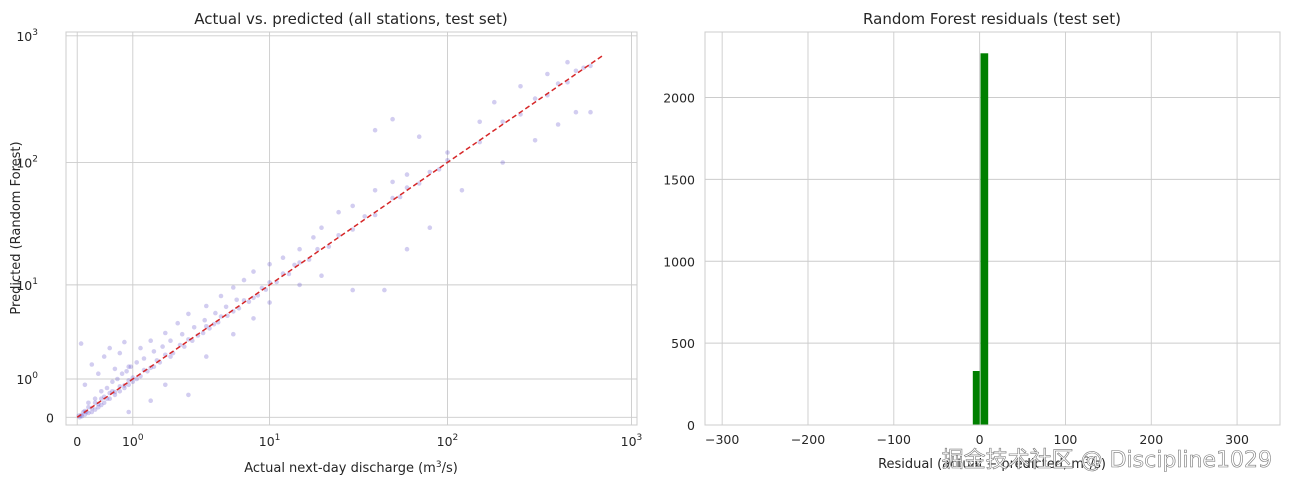  Describe the element at coordinates (981, 464) in the screenshot. I see `histogram-x-label-main: Residual (actual − predicted, m` at that location.